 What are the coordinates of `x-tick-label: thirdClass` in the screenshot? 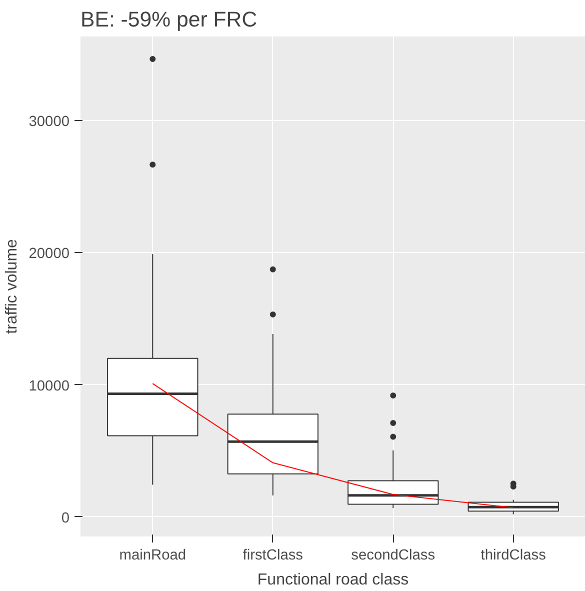 It's located at (513, 556).